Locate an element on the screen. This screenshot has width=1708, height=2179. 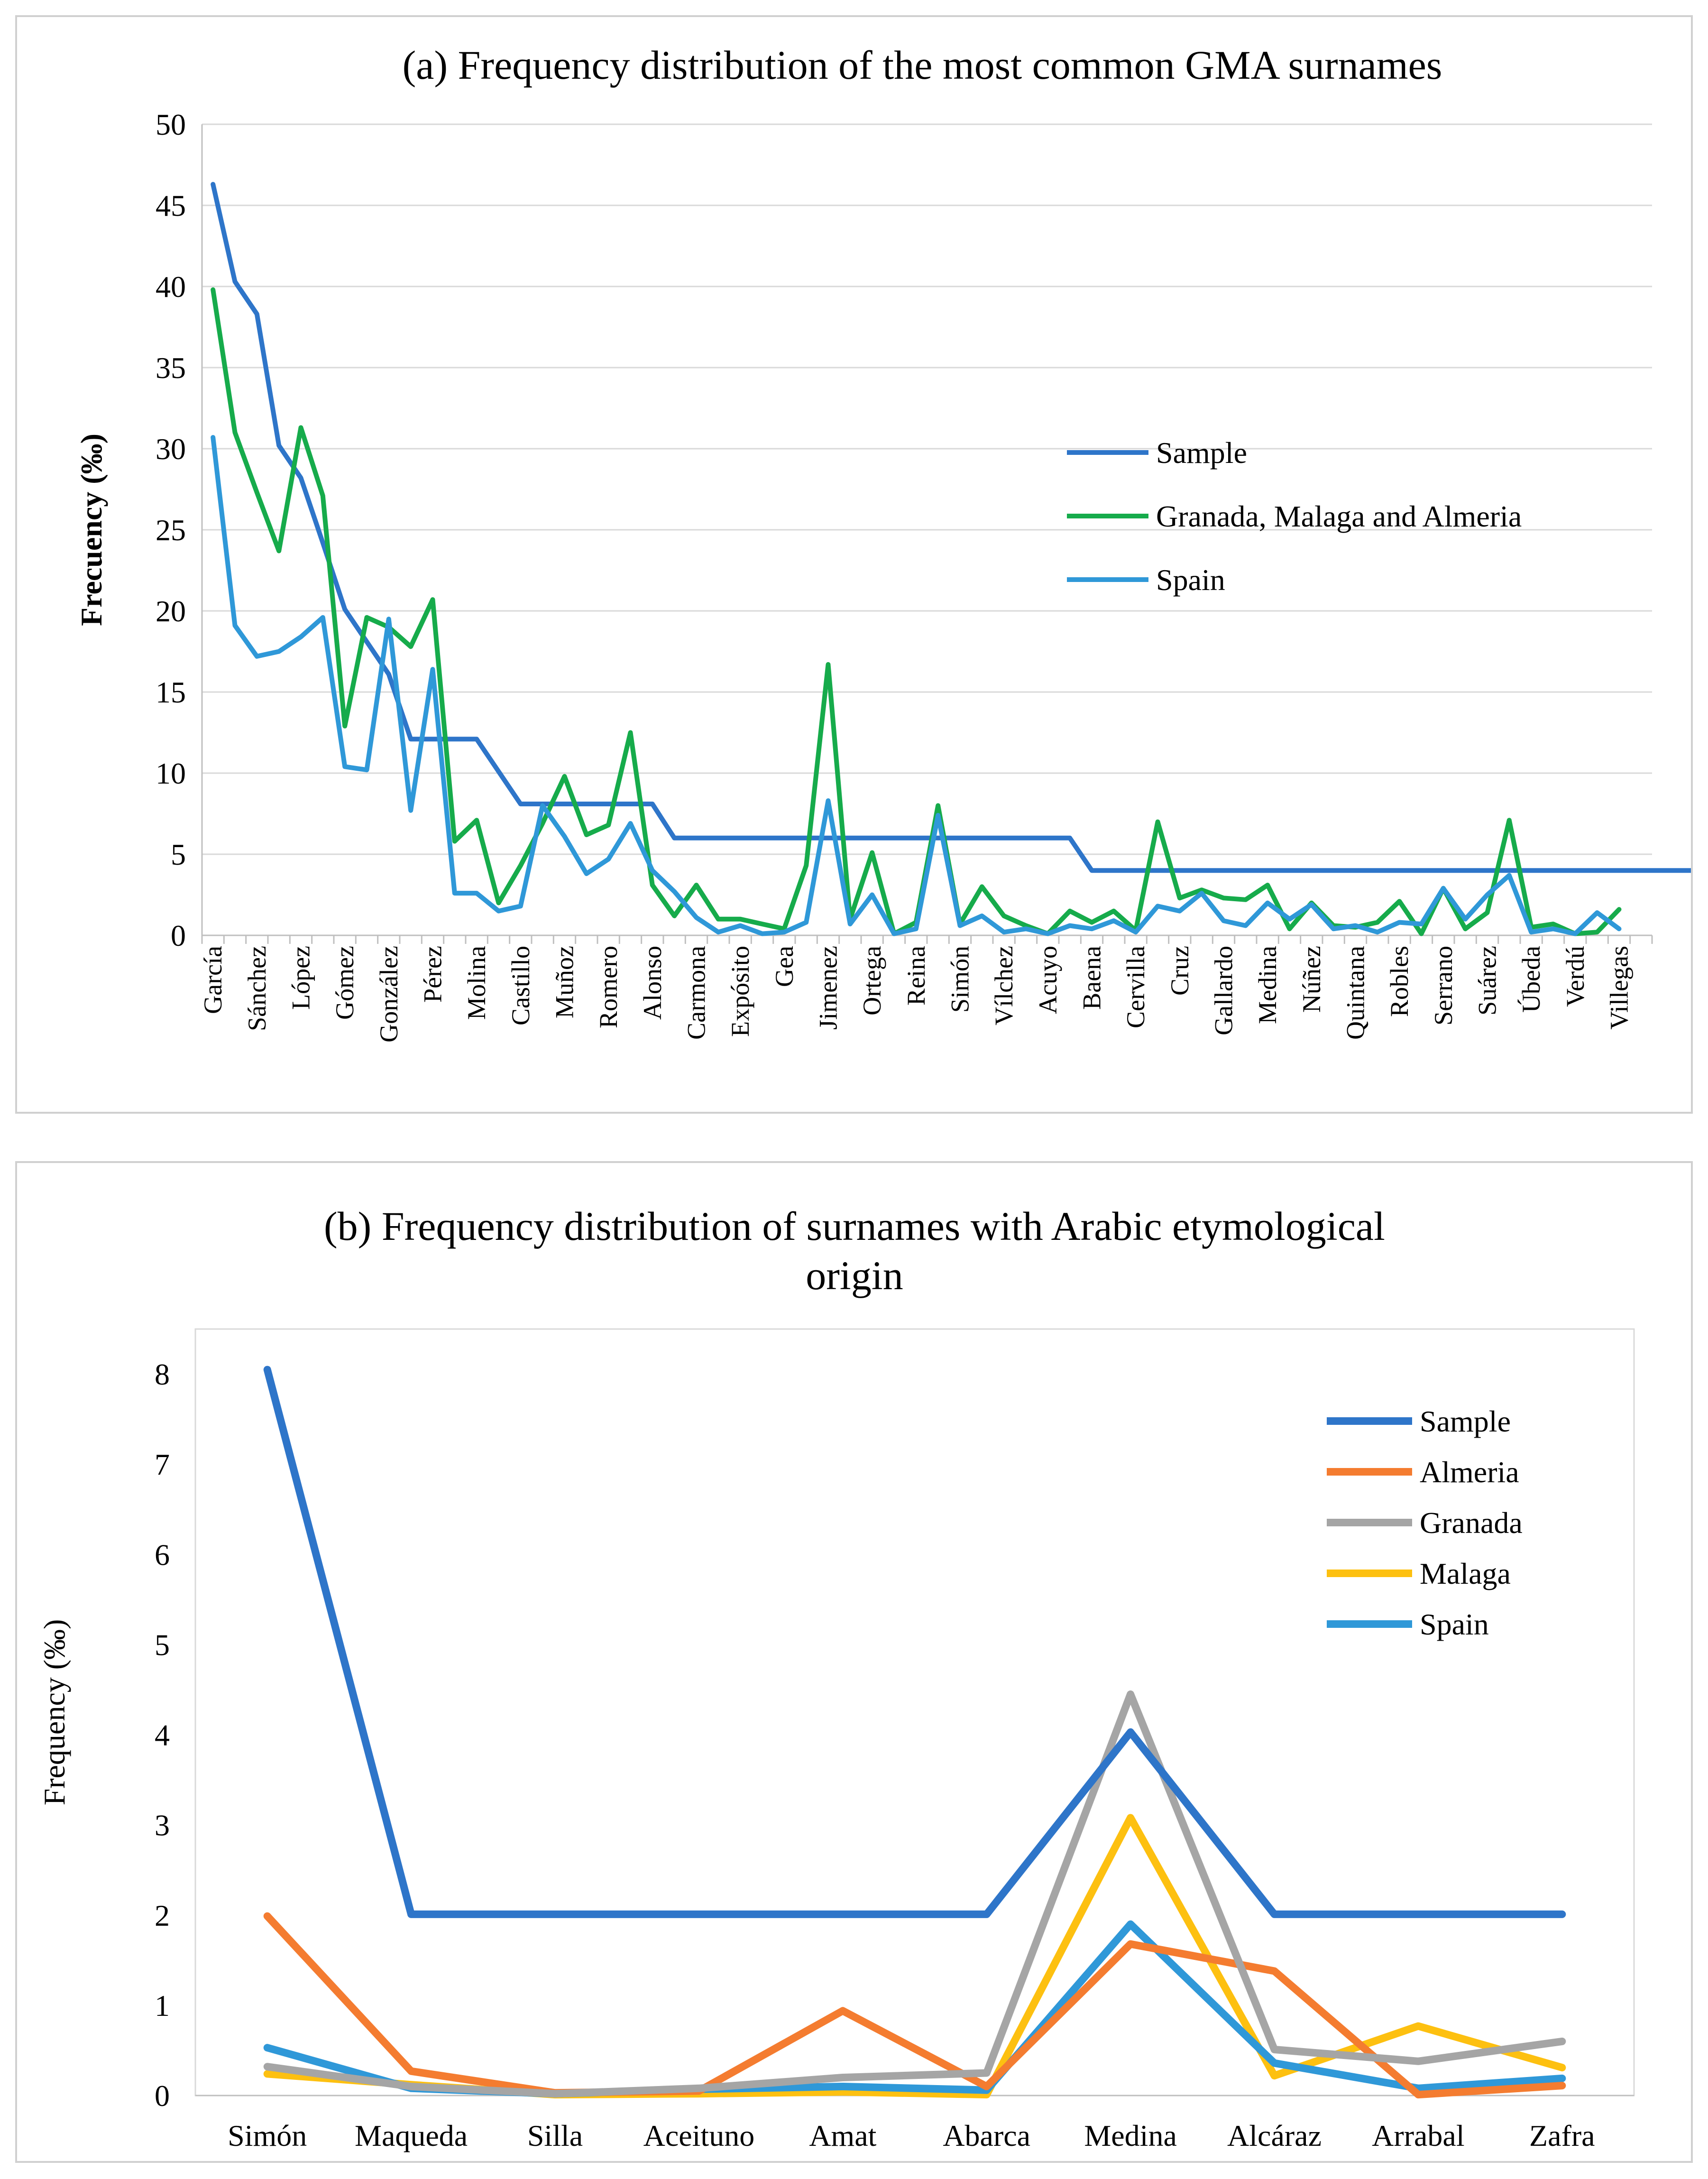
x-tick-label: Cervilla is located at coordinates (1135, 987).